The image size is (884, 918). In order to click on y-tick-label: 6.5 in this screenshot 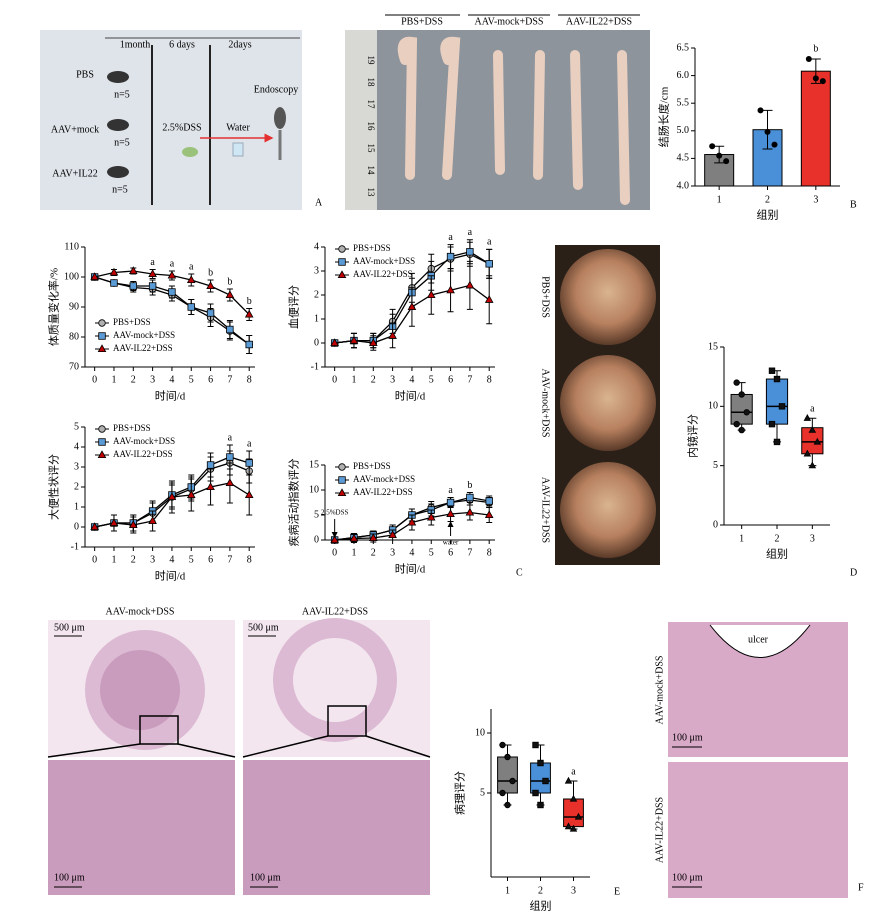, I will do `click(683, 47)`.